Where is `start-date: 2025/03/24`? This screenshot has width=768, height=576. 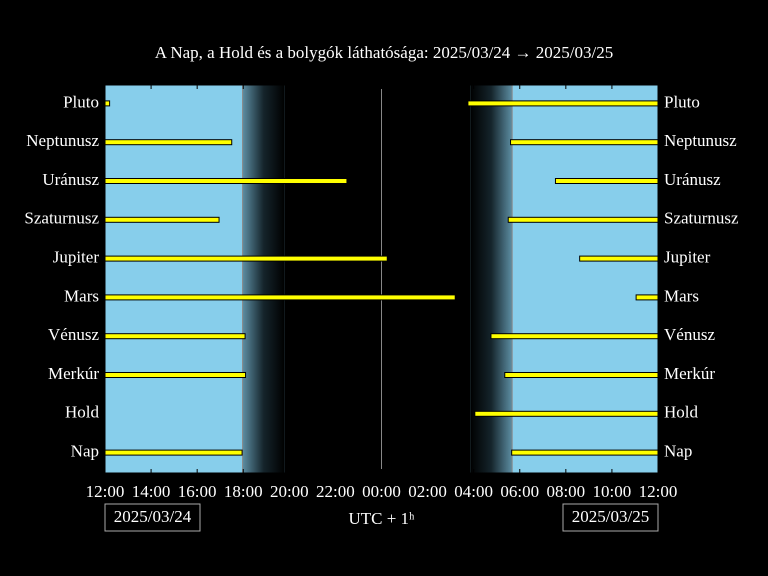 start-date: 2025/03/24 is located at coordinates (153, 516).